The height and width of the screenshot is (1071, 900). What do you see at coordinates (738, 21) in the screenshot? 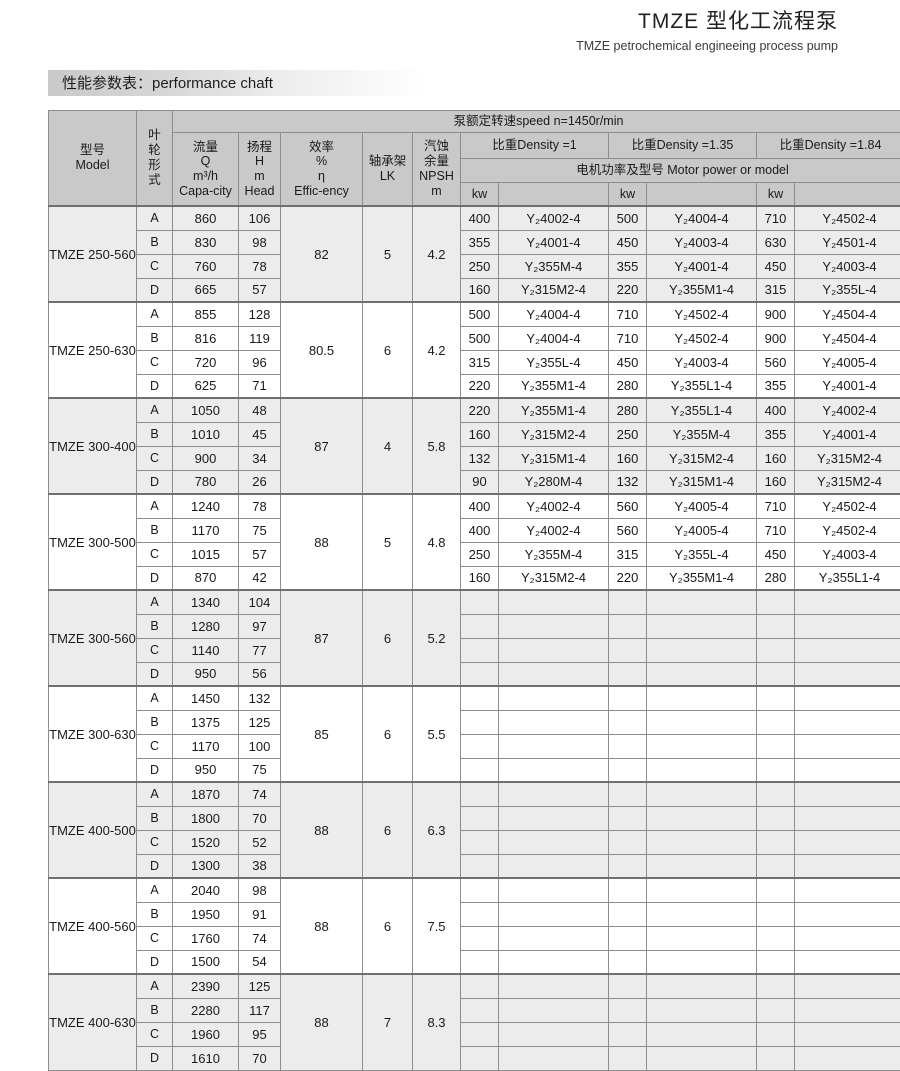
I see `page-title-cn: TMZE 型化工流程泵` at bounding box center [738, 21].